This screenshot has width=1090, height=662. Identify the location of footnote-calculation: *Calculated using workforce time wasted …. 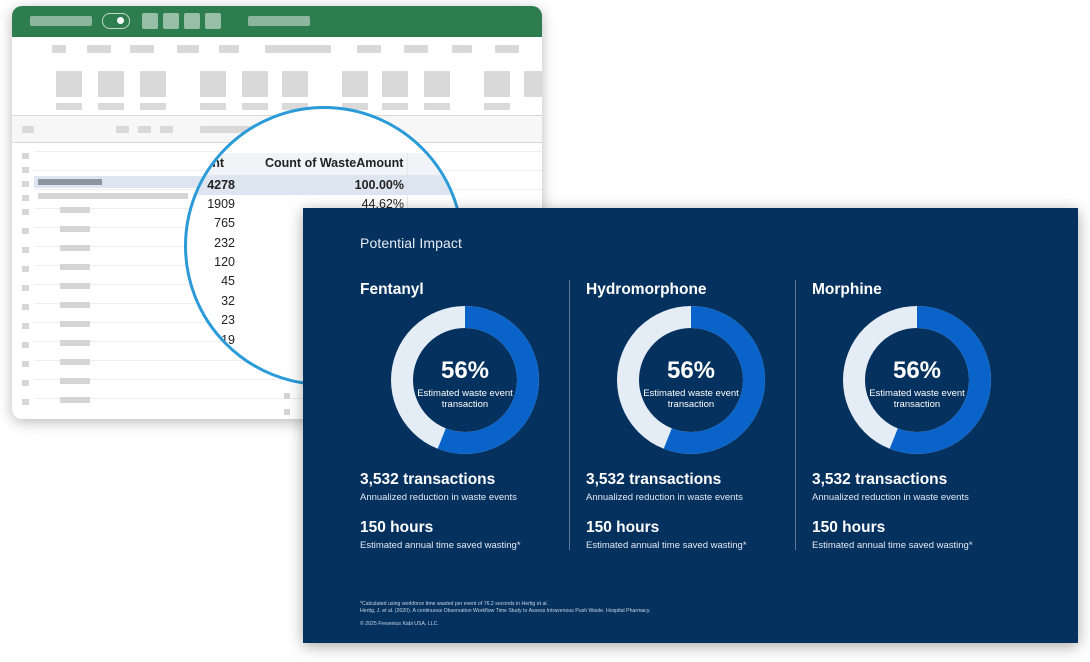
(454, 604).